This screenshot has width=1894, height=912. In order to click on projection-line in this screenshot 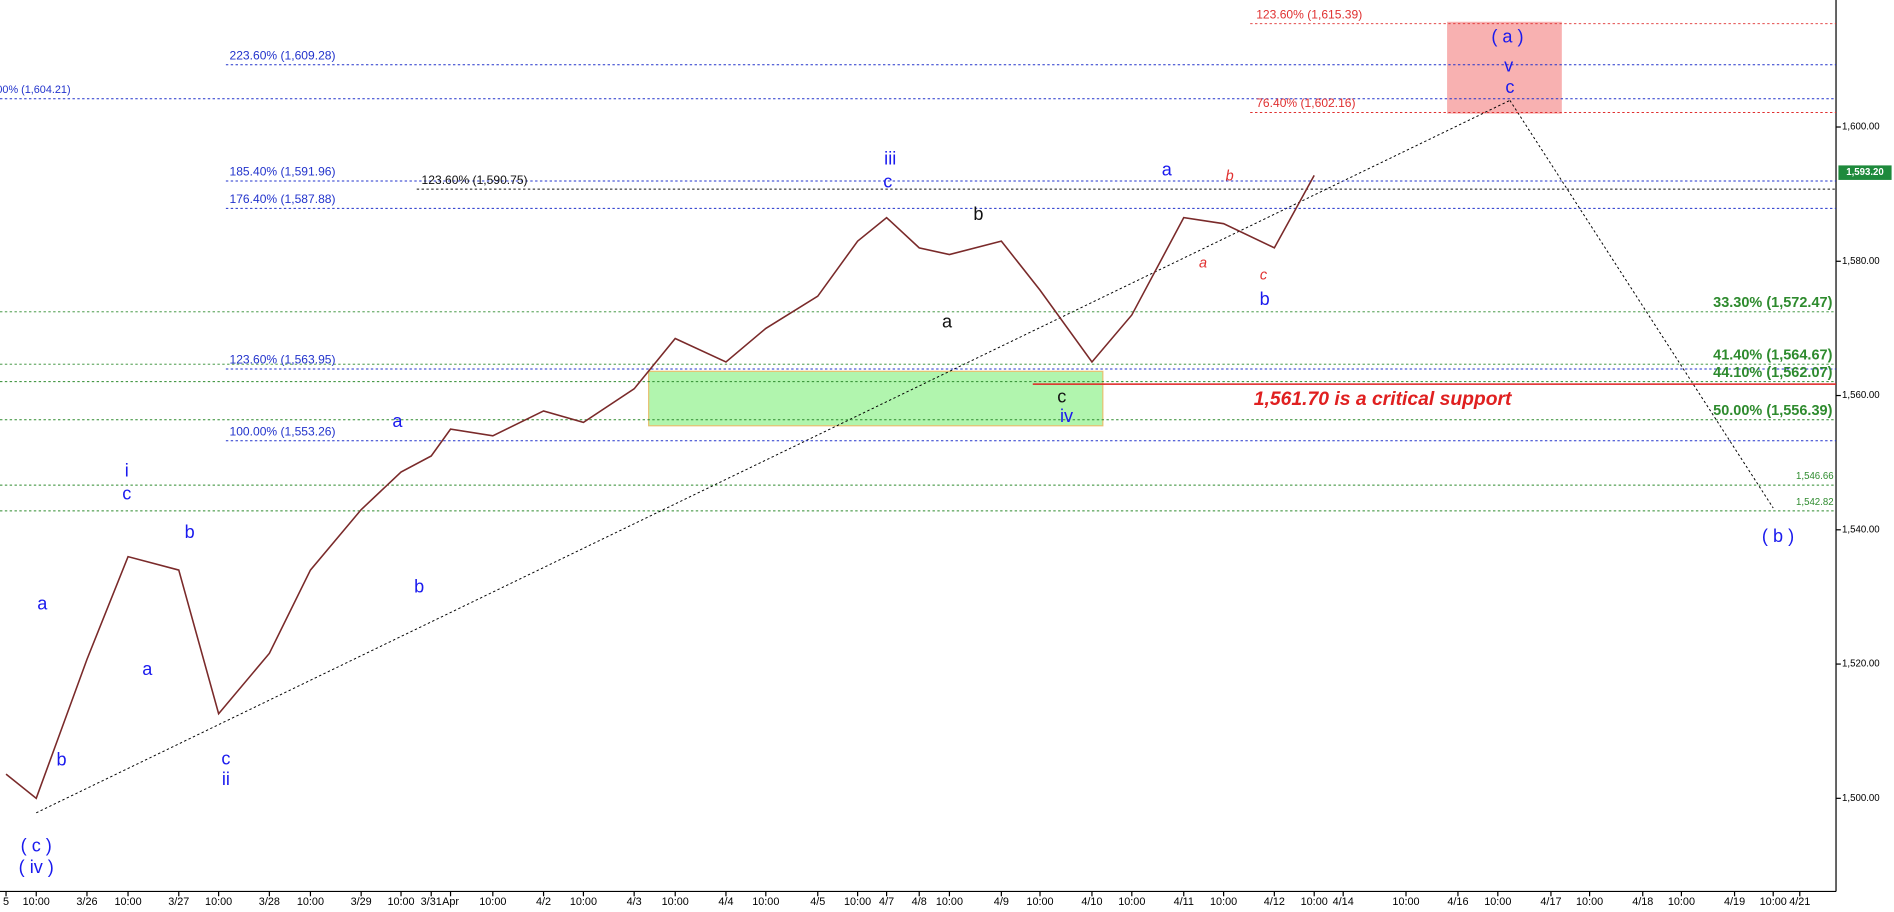, I will do `click(1641, 304)`.